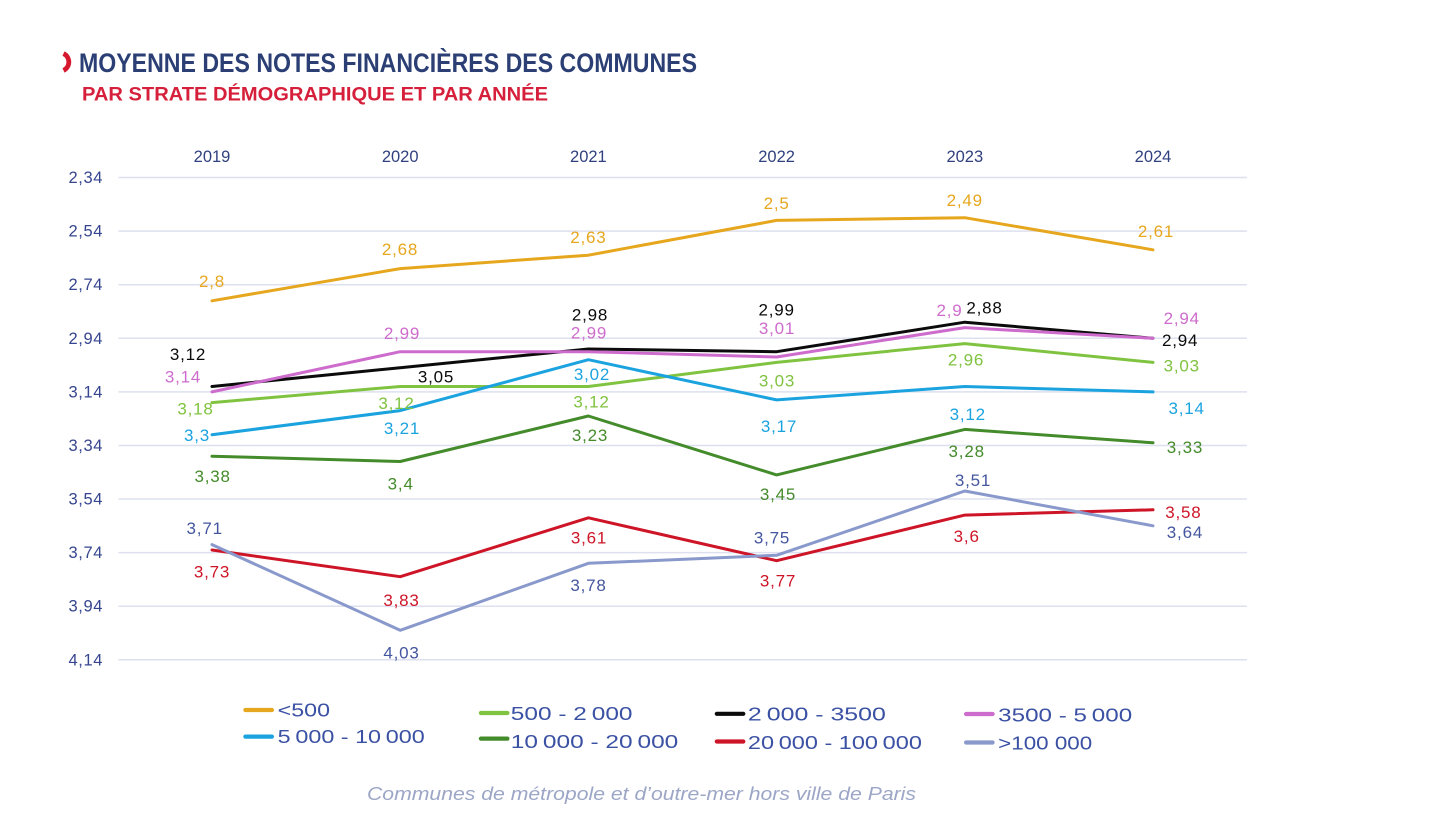  Describe the element at coordinates (595, 741) in the screenshot. I see `svg-text: 10 000 - 20 000` at that location.